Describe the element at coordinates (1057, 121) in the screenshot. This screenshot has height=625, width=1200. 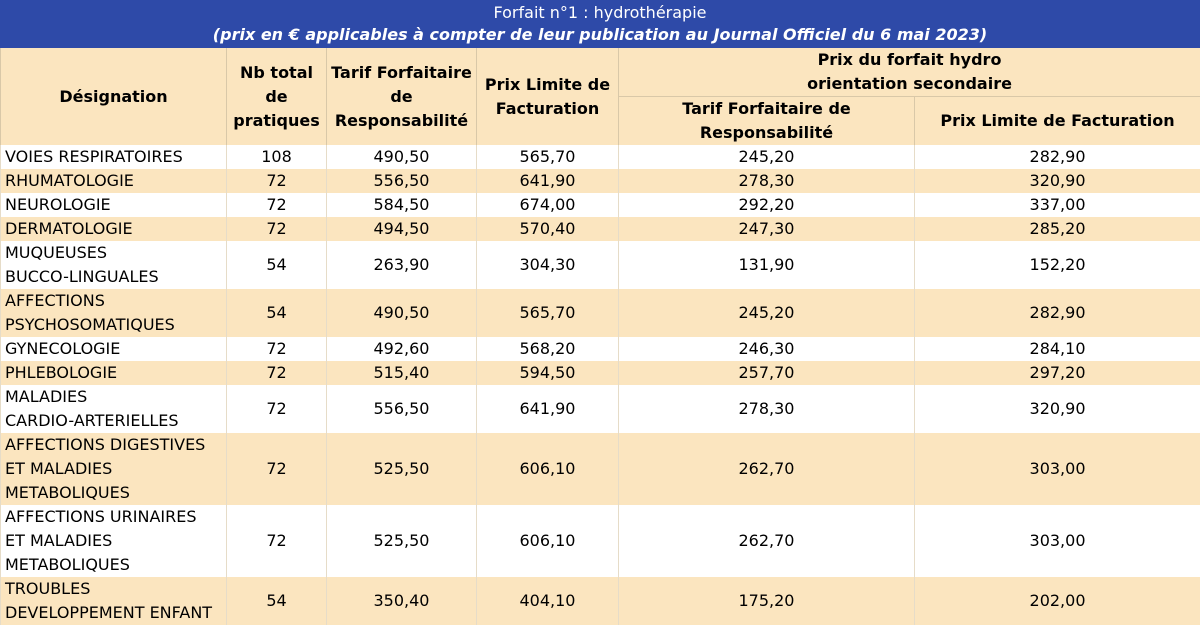
I see `col-header-sec-prix: Prix Limite de Facturation` at that location.